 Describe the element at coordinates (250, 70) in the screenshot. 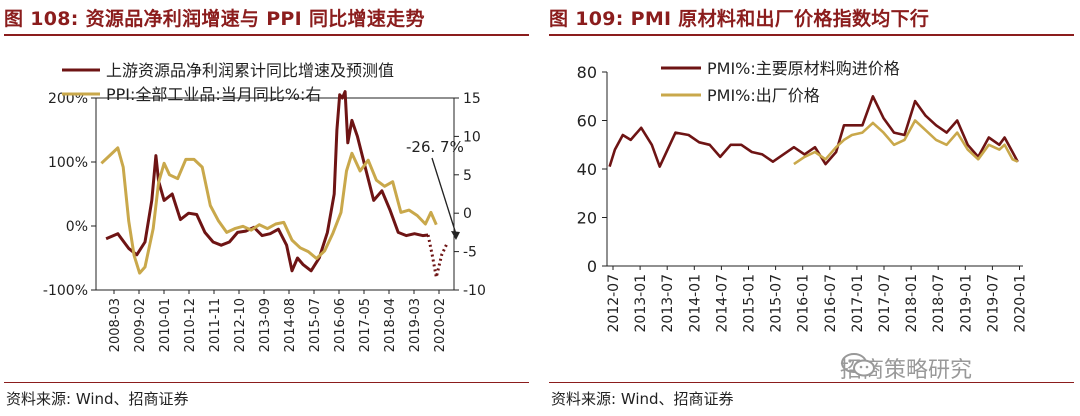

I see `legend-label-profit: 上游资源品净利润累计同比增速及预测值` at that location.